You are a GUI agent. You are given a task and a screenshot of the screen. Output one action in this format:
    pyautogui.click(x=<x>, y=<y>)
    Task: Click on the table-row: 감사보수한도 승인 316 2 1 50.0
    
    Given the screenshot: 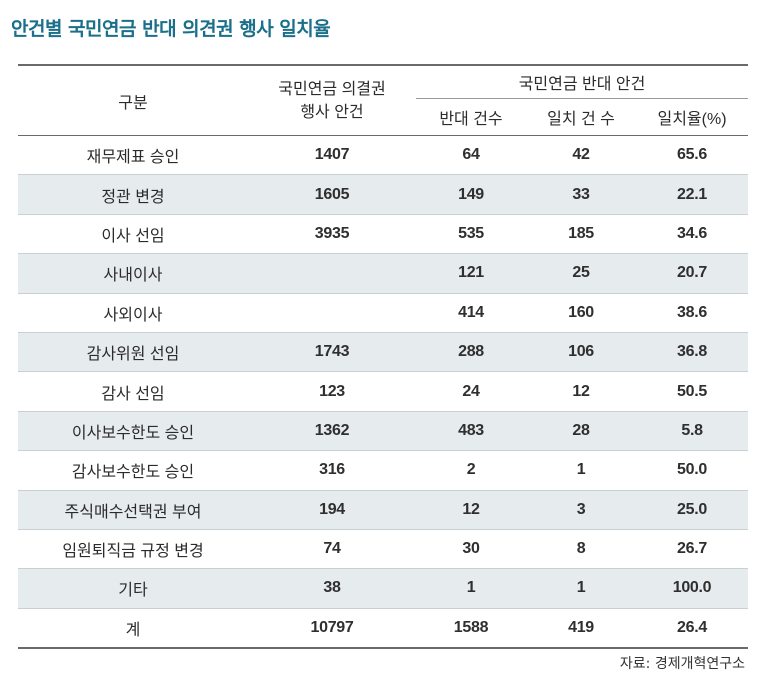 What is the action you would take?
    pyautogui.click(x=383, y=470)
    